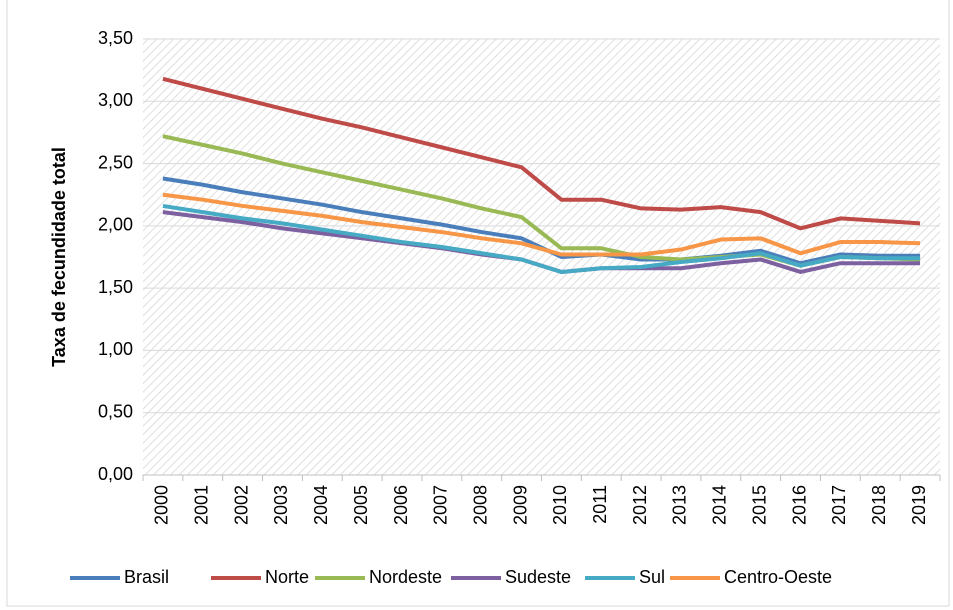  What do you see at coordinates (799, 505) in the screenshot?
I see `x-tick-label: 2016` at bounding box center [799, 505].